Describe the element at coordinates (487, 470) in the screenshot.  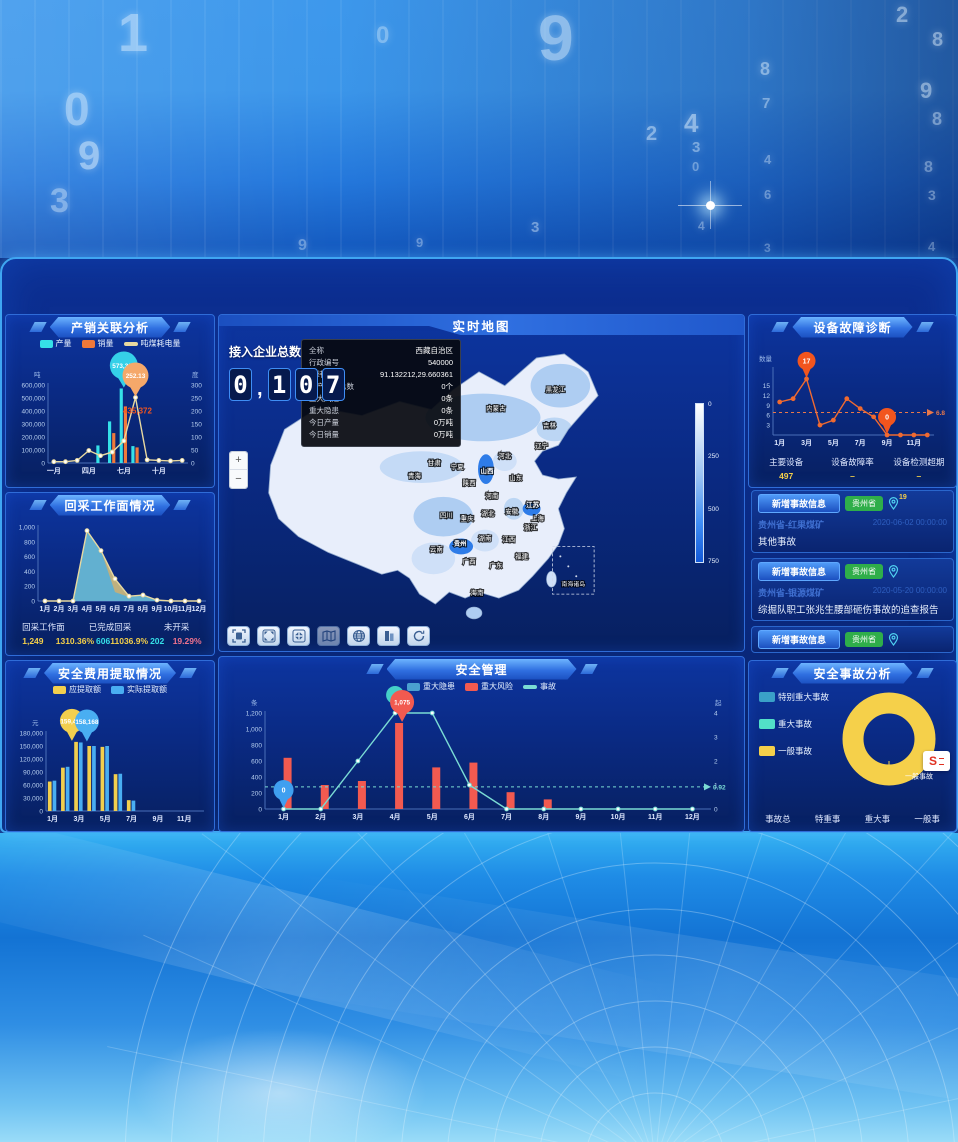
I see `svg-text: 山西` at that location.